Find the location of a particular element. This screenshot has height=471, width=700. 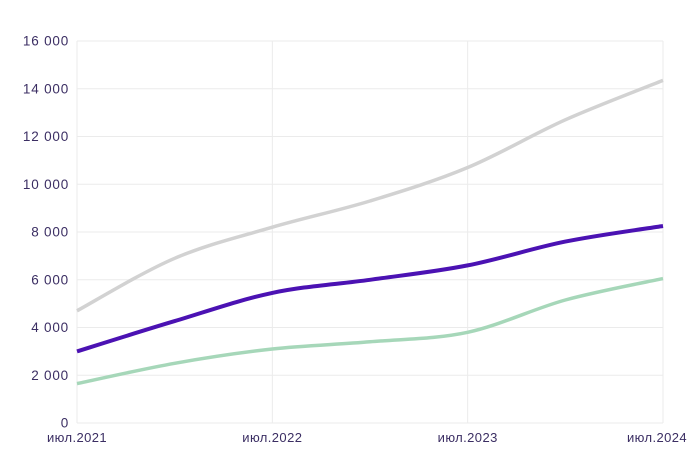

x-axis-tick-label: июл.2024 is located at coordinates (657, 437).